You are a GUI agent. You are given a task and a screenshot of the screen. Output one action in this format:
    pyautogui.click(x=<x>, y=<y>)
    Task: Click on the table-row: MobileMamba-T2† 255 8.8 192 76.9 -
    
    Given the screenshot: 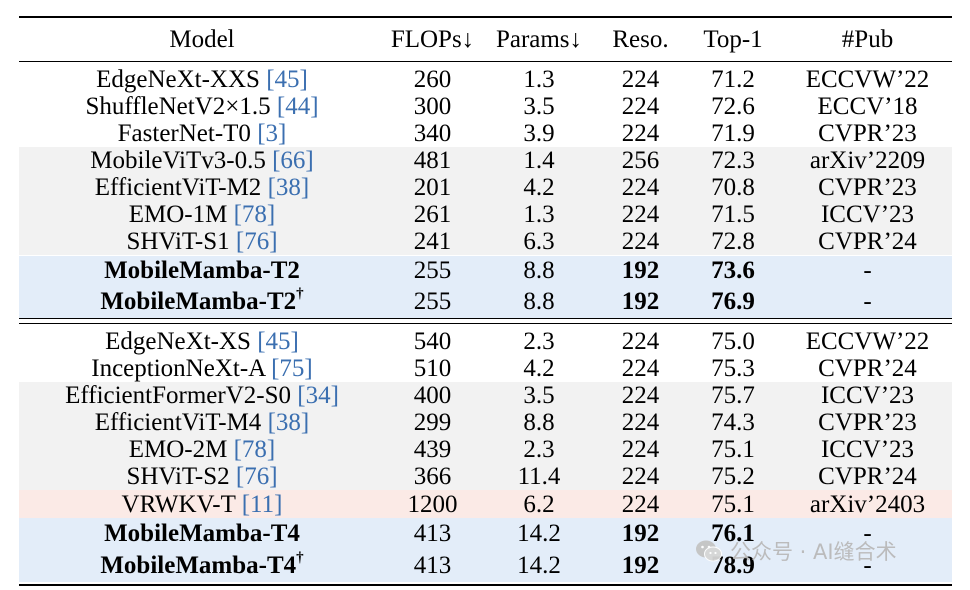 What is the action you would take?
    pyautogui.click(x=485, y=301)
    